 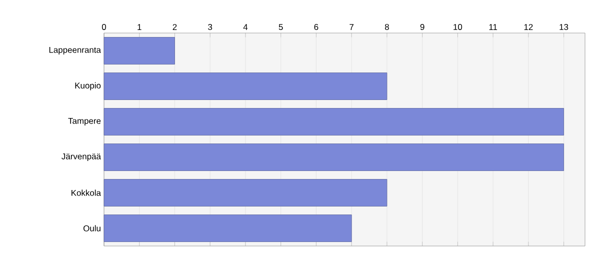 What do you see at coordinates (174, 27) in the screenshot?
I see `x-tick-label: 2` at bounding box center [174, 27].